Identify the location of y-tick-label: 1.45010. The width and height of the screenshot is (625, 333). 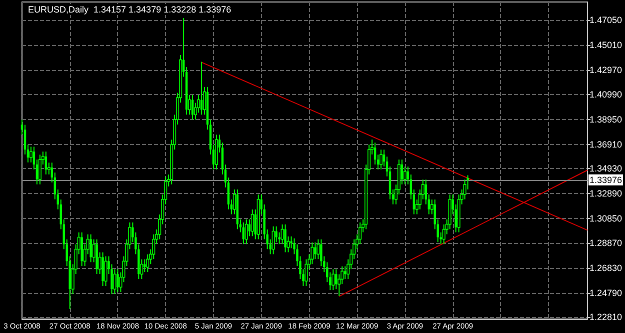
(605, 45).